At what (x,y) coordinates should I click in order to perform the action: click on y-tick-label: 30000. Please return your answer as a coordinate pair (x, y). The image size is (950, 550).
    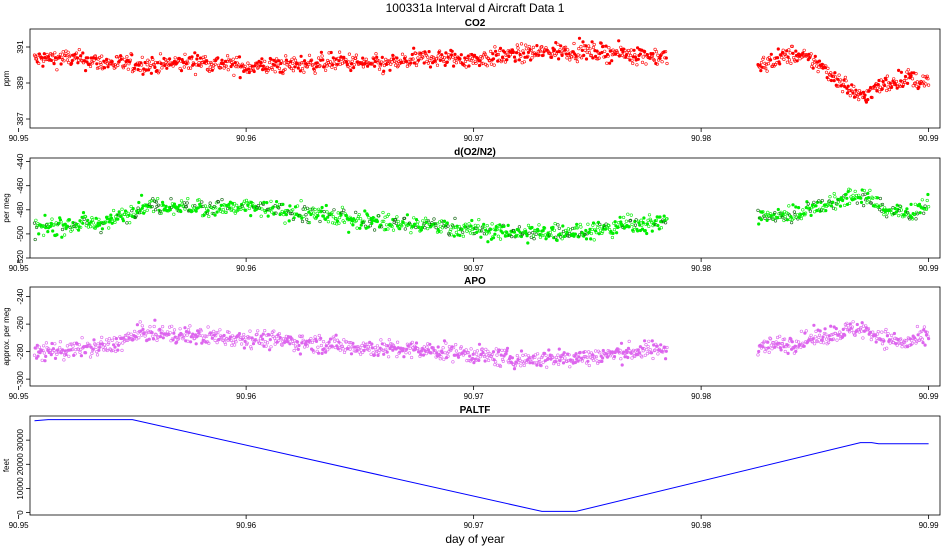
    Looking at the image, I should click on (20, 439).